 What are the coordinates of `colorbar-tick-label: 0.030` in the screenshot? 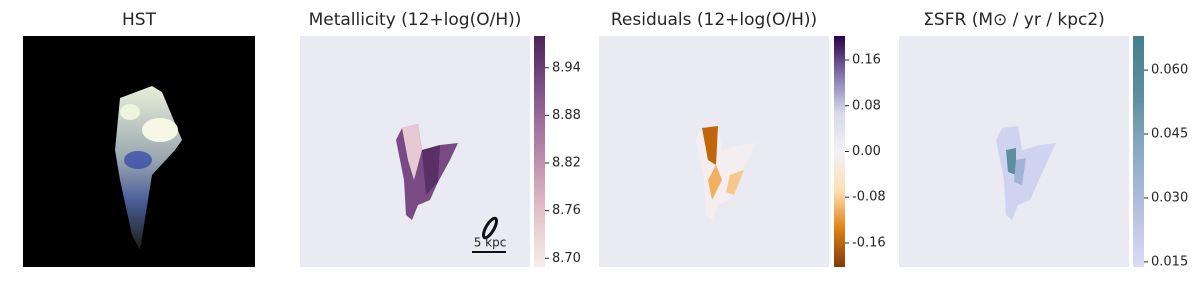 It's located at (1169, 197).